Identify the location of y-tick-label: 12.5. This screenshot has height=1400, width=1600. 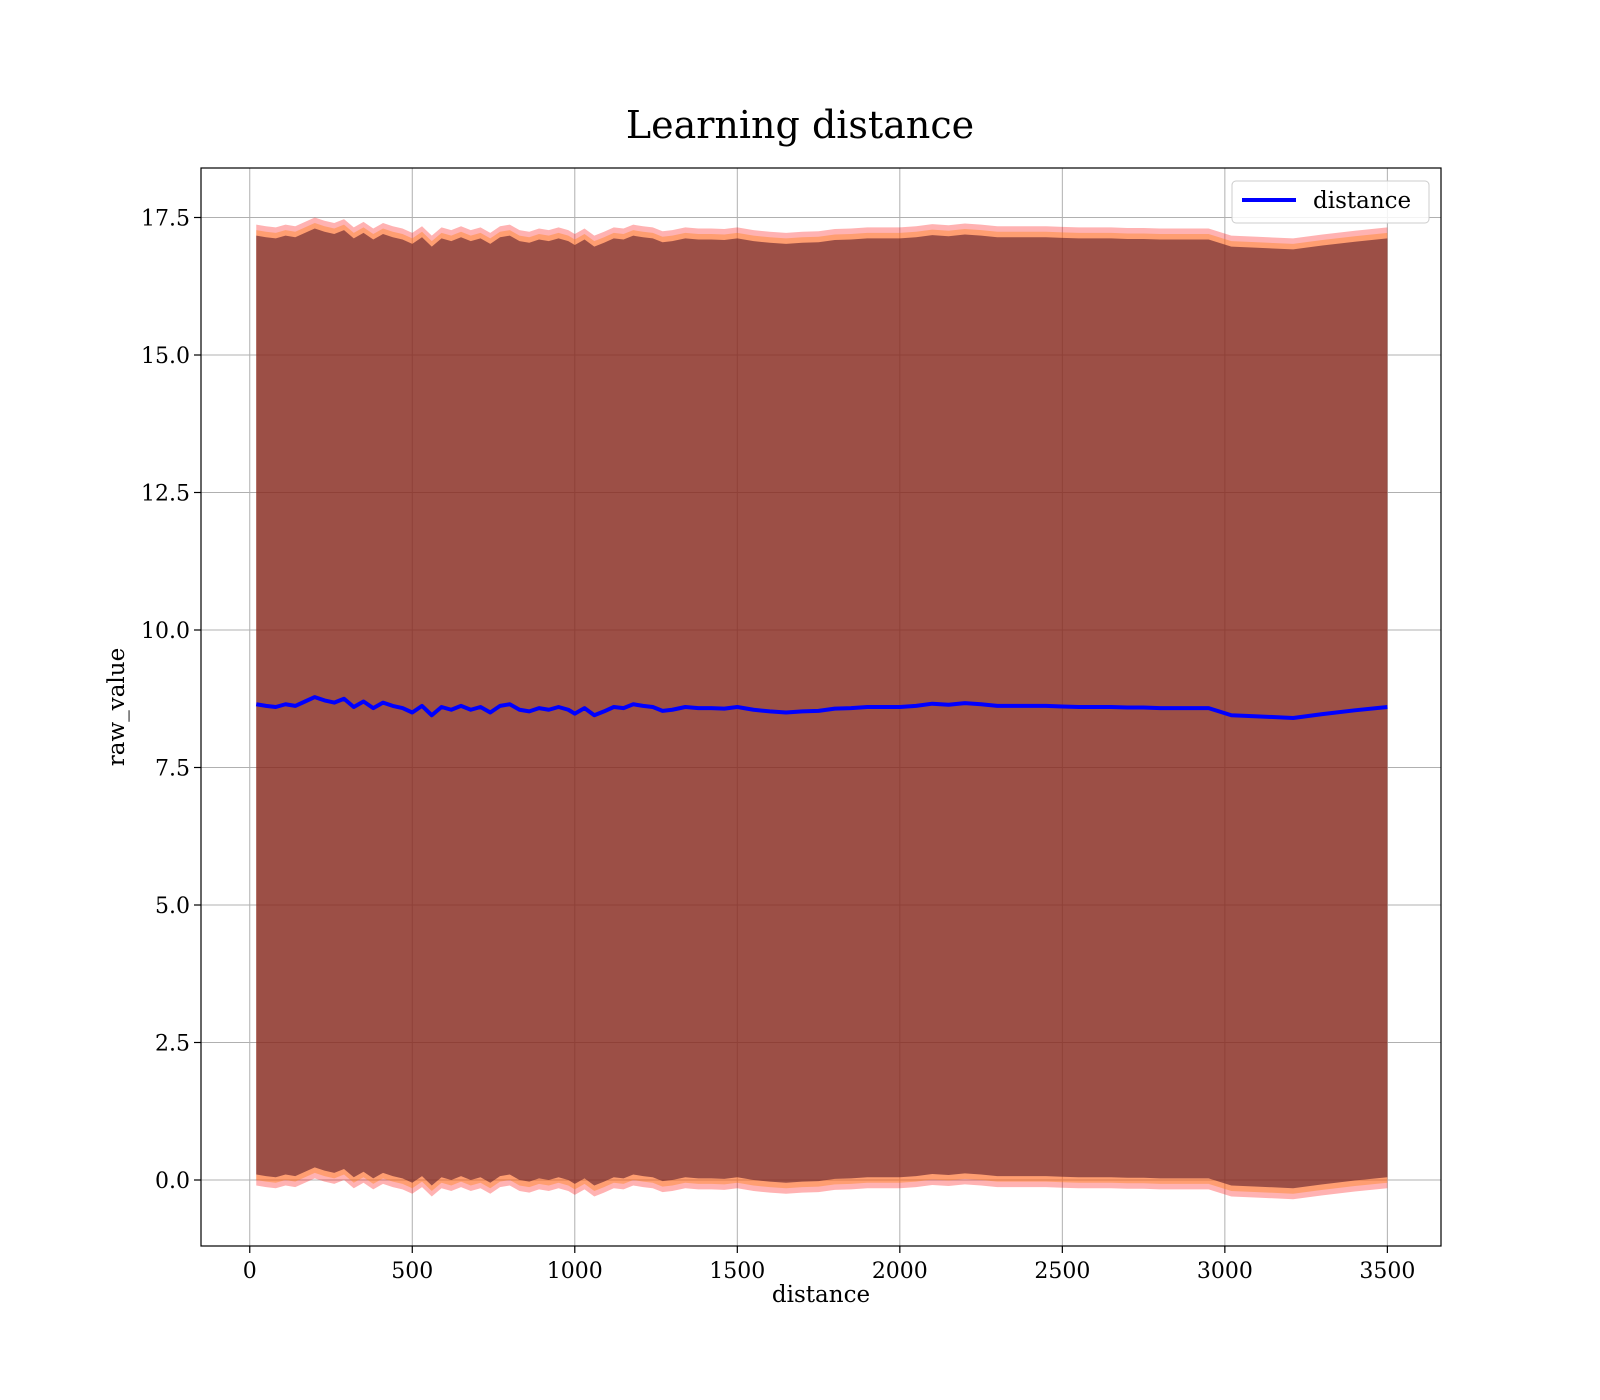
(165, 494).